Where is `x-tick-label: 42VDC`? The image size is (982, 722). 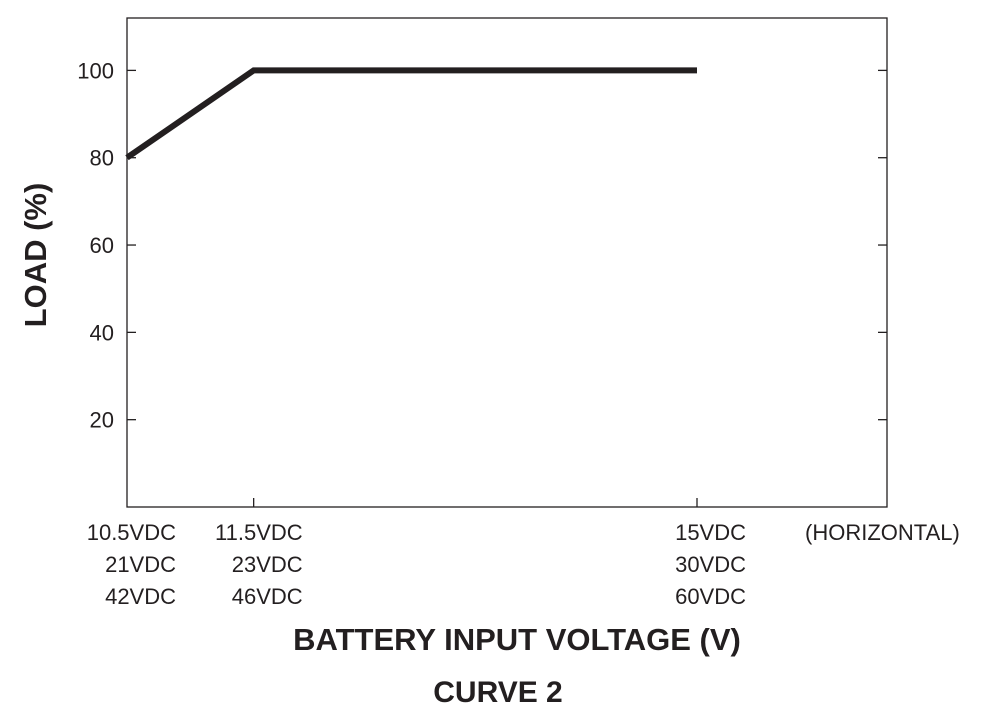 x-tick-label: 42VDC is located at coordinates (140, 596).